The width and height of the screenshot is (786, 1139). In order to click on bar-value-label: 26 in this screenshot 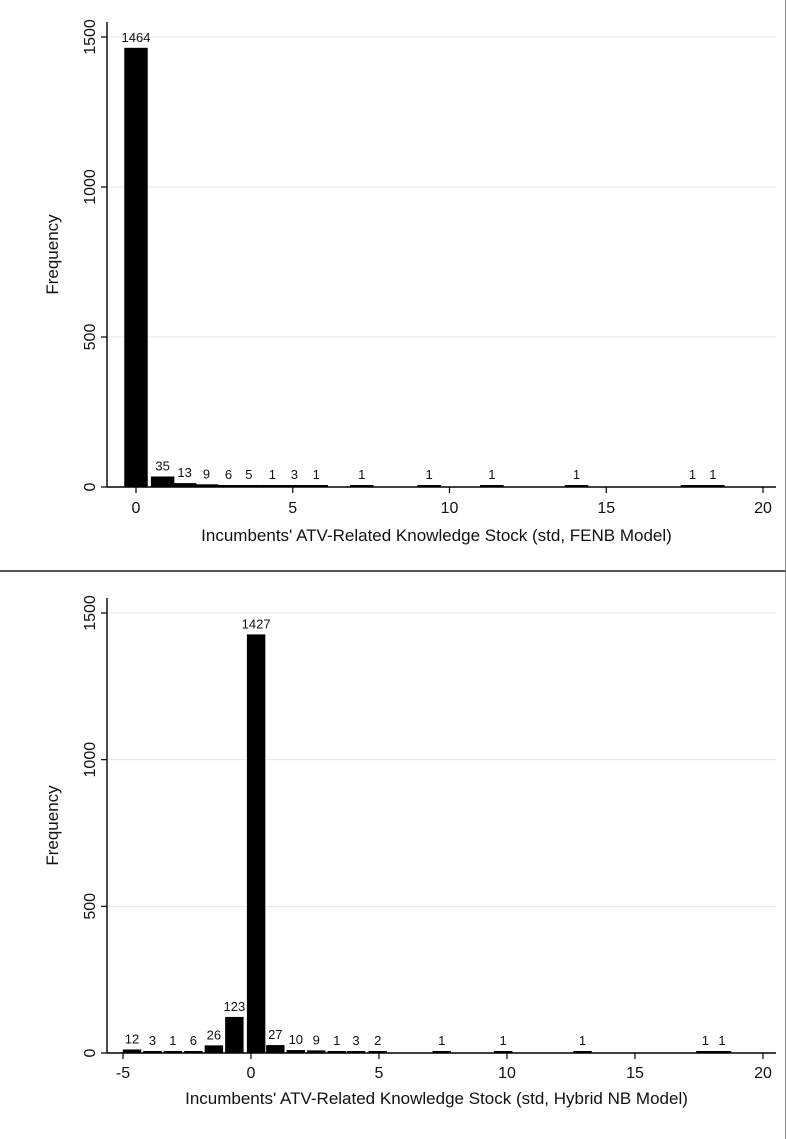, I will do `click(214, 1034)`.